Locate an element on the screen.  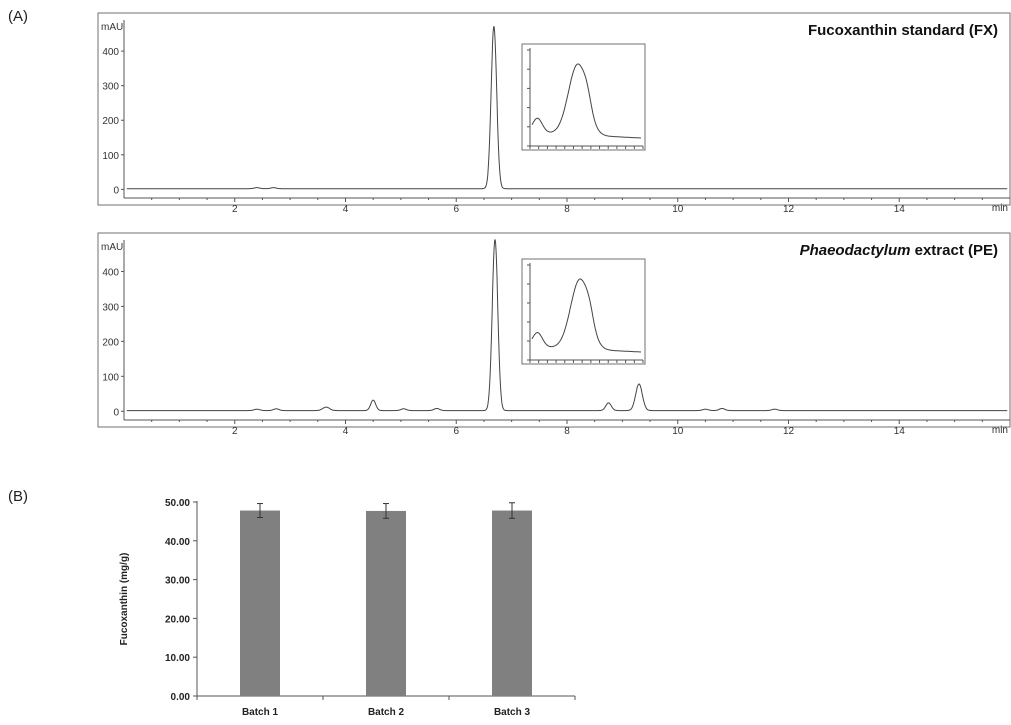
bar-category-label: Batch 1 is located at coordinates (260, 712).